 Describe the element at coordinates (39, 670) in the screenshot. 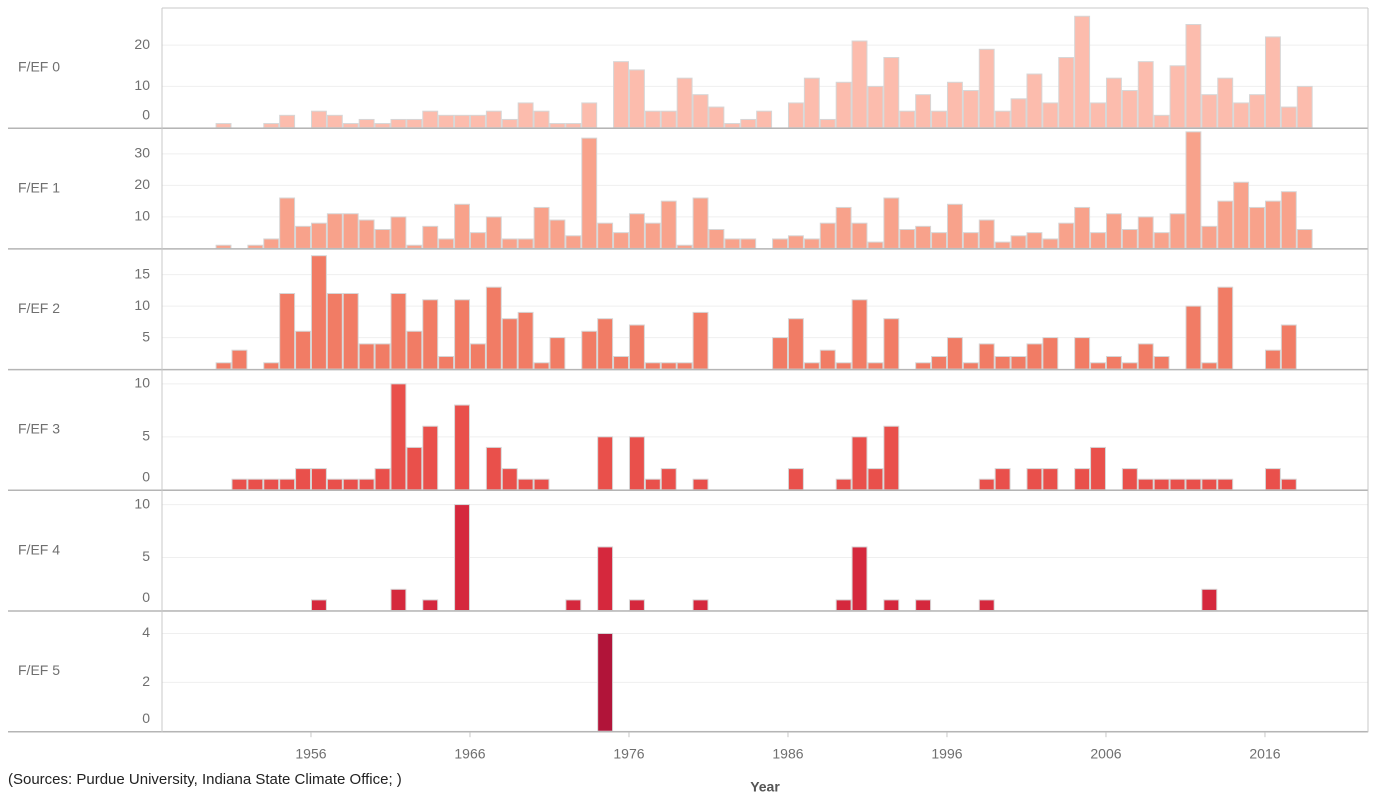

I see `facet-label: F/EF 5` at that location.